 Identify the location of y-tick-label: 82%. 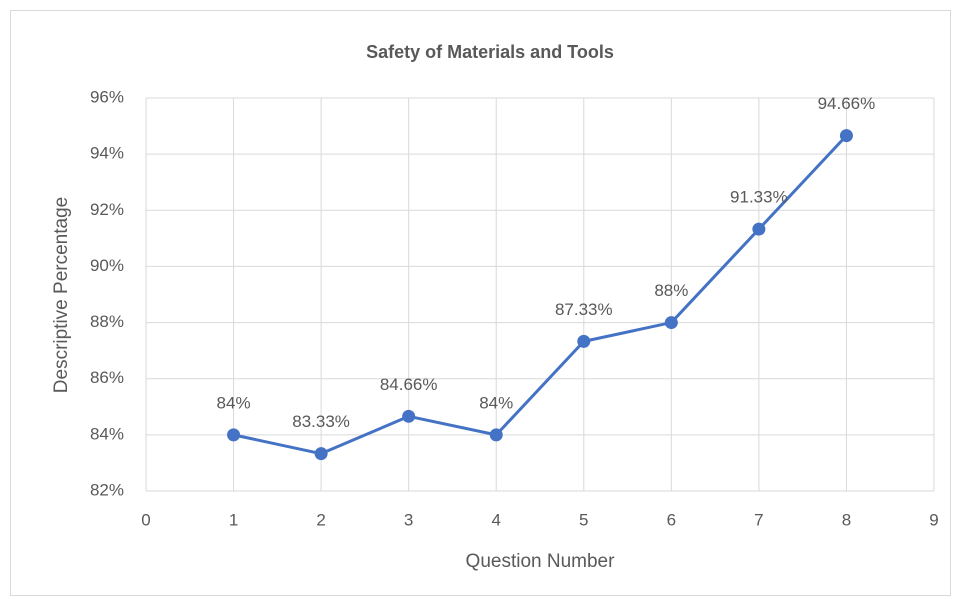
(107, 489).